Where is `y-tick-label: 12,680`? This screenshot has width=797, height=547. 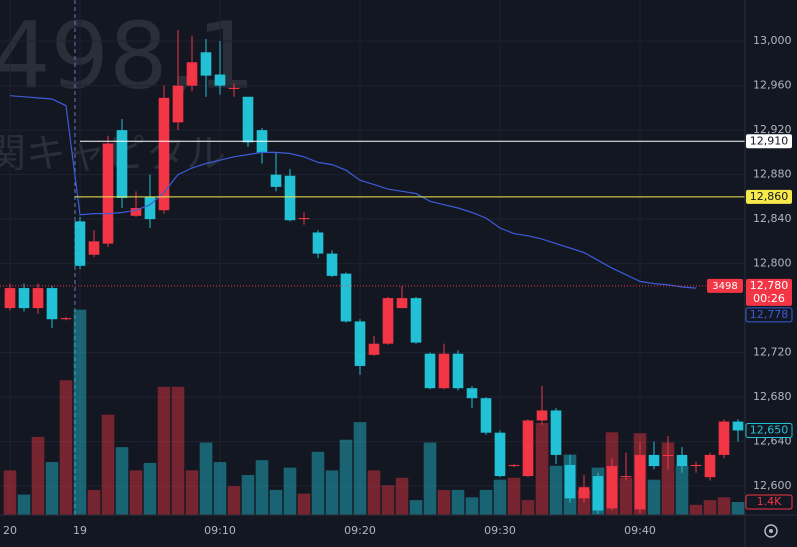 y-tick-label: 12,680 is located at coordinates (772, 396).